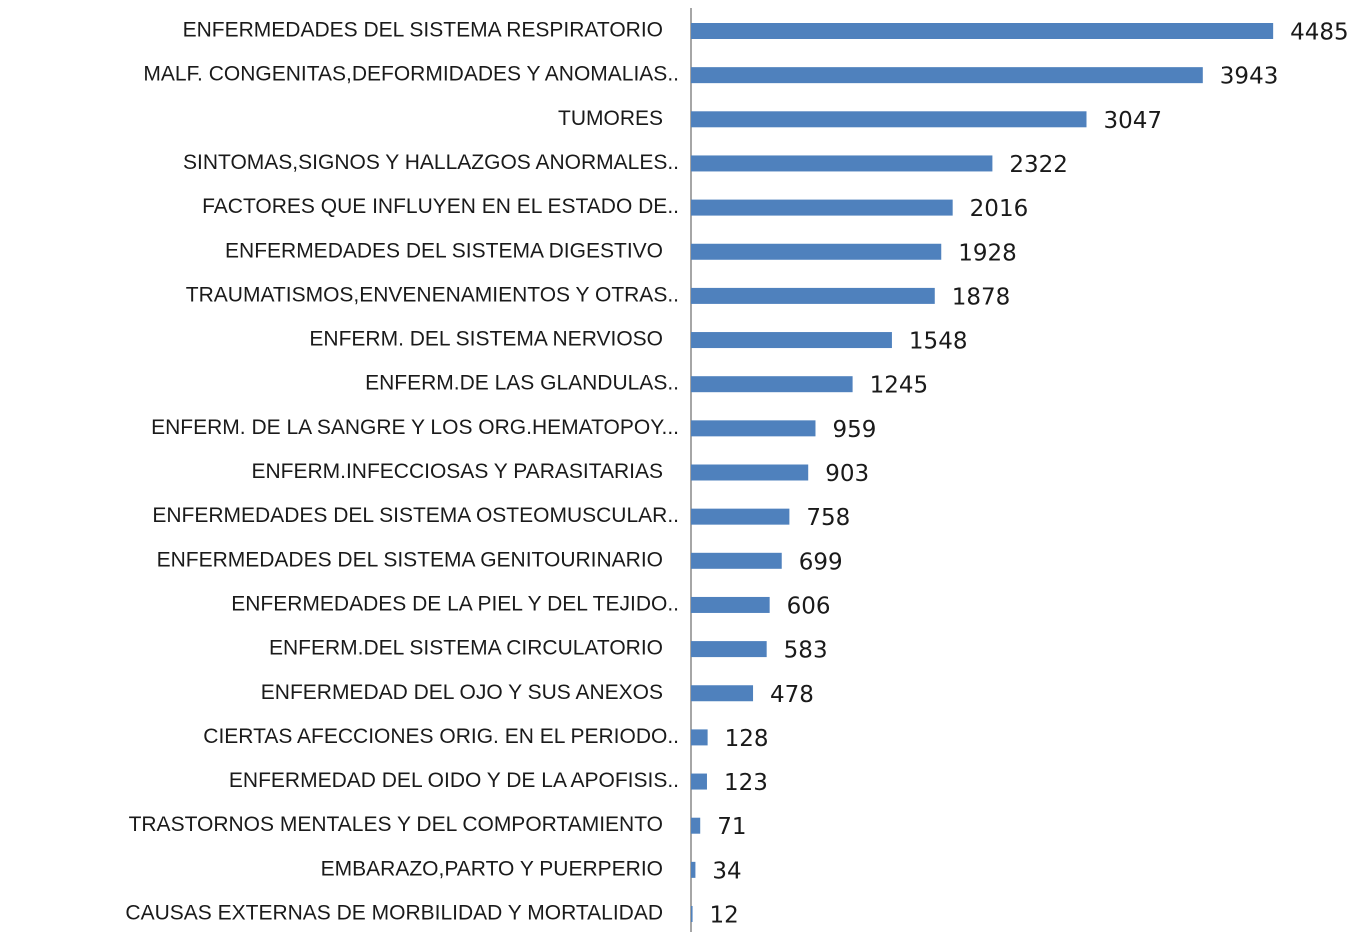  I want to click on value-label: 959, so click(854, 430).